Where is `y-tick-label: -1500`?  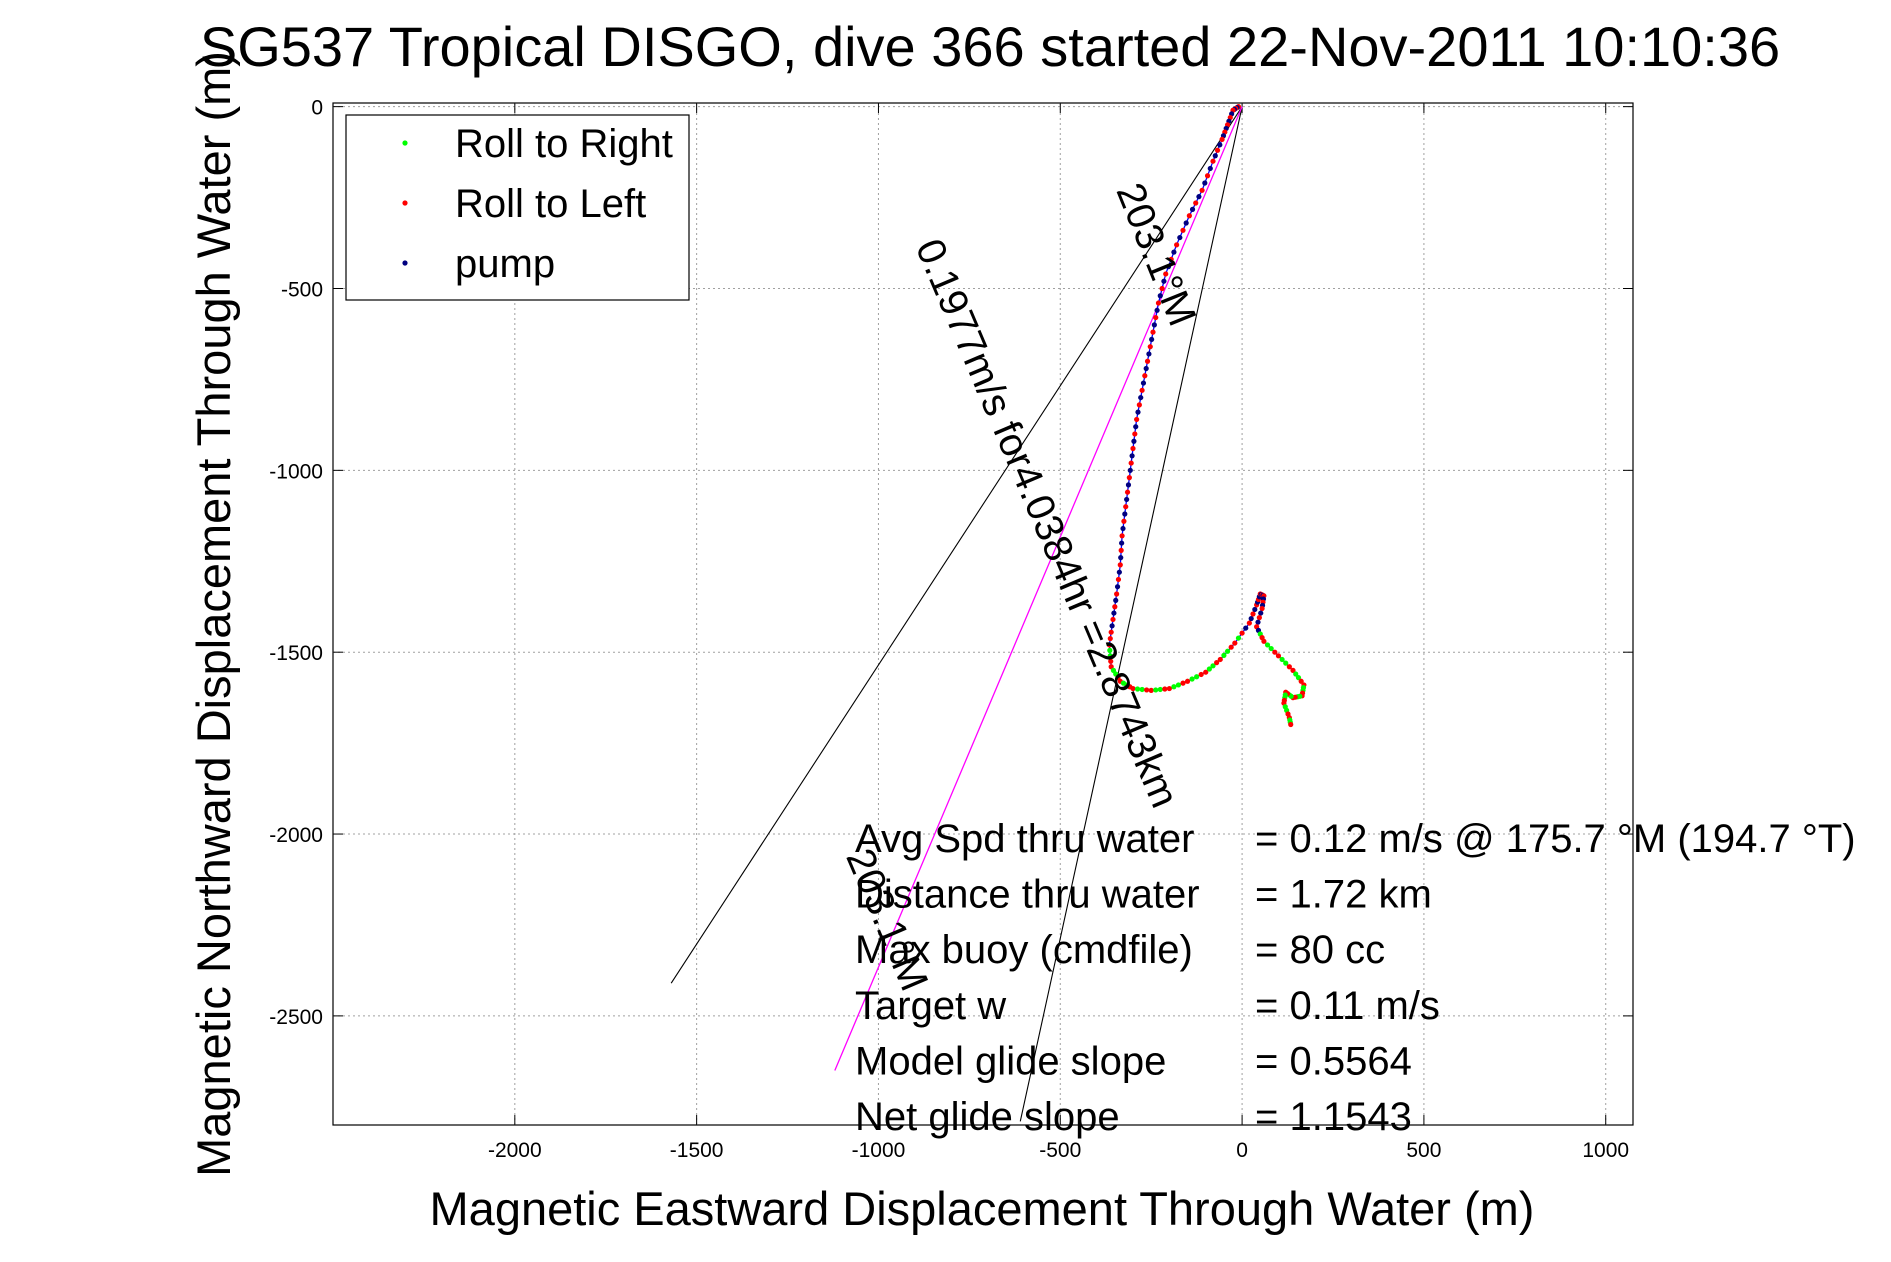
y-tick-label: -1500 is located at coordinates (296, 653).